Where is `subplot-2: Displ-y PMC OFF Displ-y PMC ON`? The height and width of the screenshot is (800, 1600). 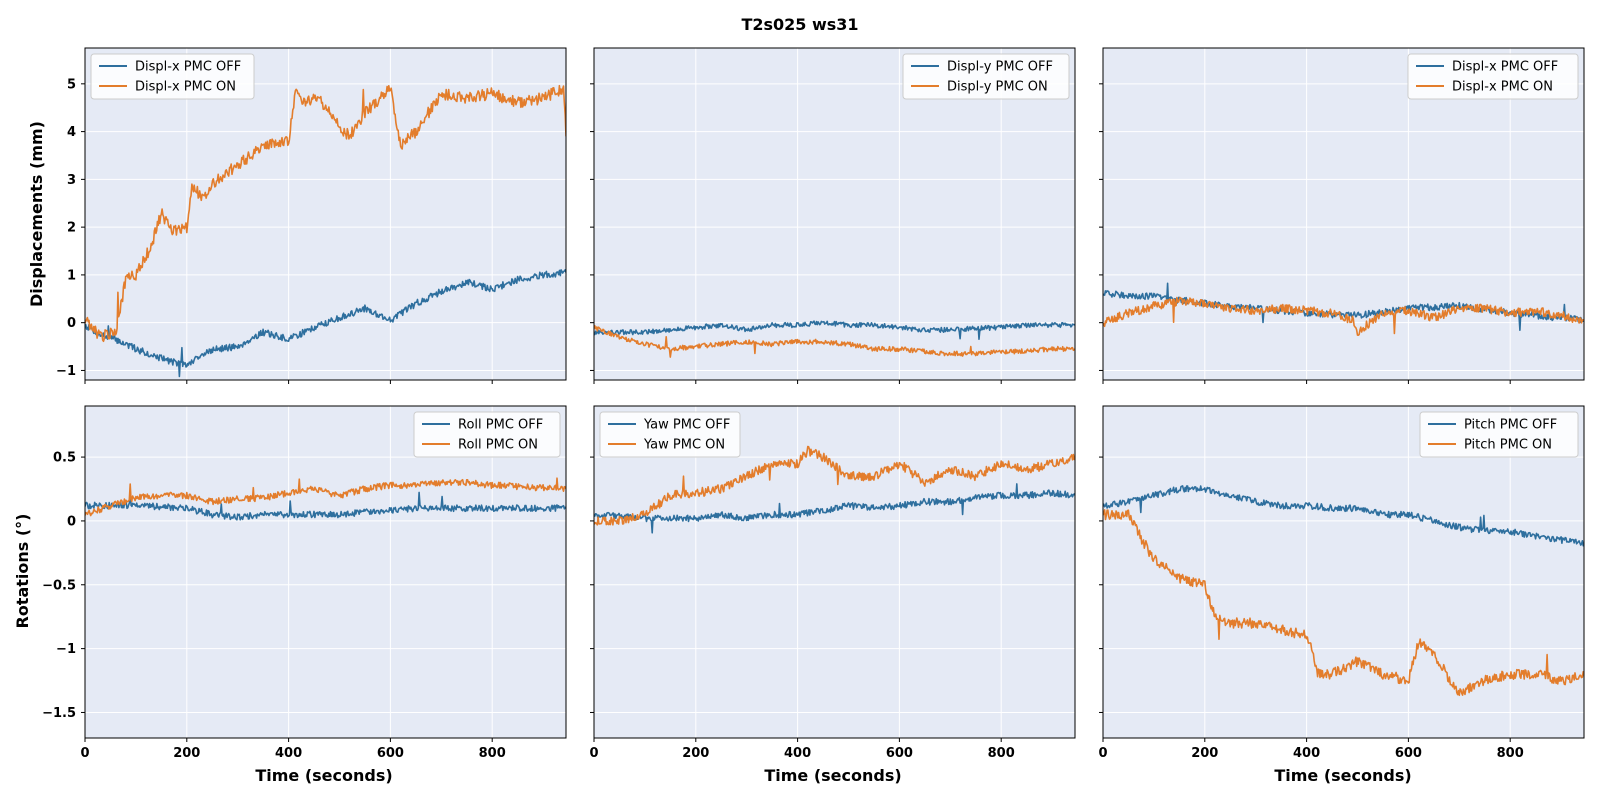
subplot-2: Displ-y PMC OFF Displ-y PMC ON is located at coordinates (833, 215).